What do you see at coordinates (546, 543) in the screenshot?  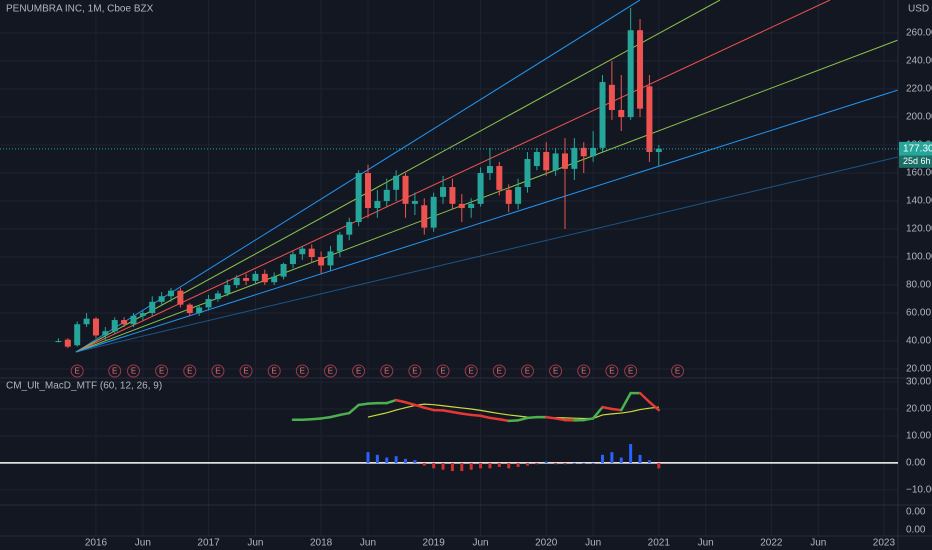 I see `x-tick-label: 2020` at bounding box center [546, 543].